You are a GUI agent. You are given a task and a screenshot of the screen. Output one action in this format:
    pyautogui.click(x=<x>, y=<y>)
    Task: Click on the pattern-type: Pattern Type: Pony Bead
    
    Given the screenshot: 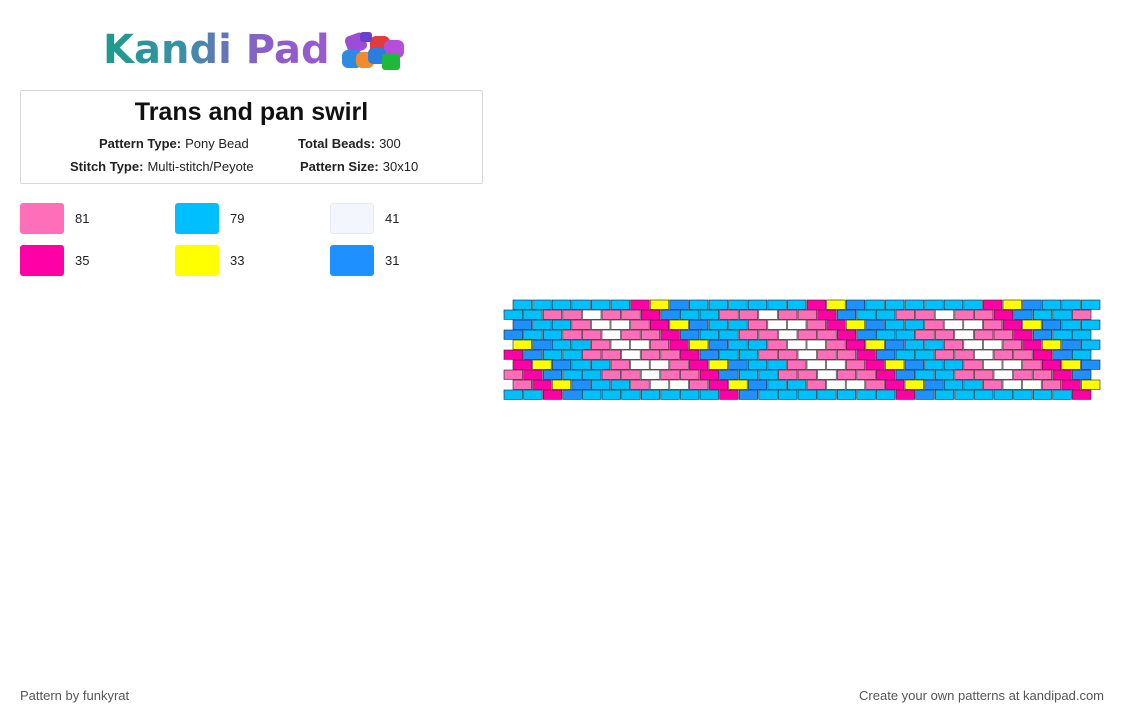 What is the action you would take?
    pyautogui.click(x=174, y=143)
    